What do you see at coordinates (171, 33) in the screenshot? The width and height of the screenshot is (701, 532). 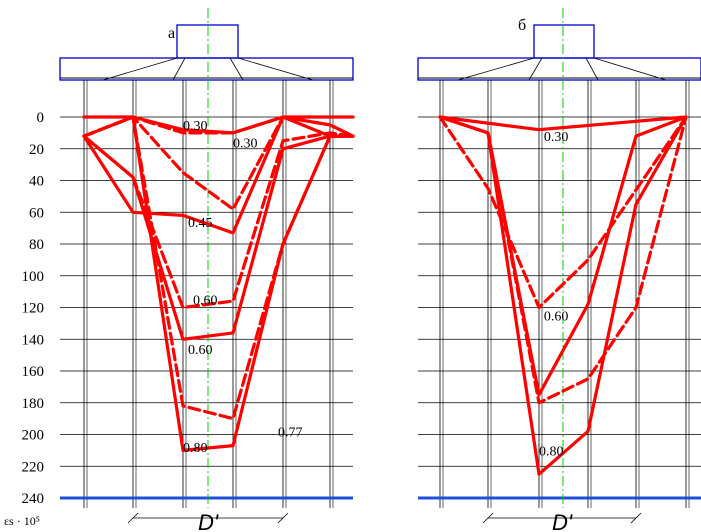 I see `panel-label: а` at bounding box center [171, 33].